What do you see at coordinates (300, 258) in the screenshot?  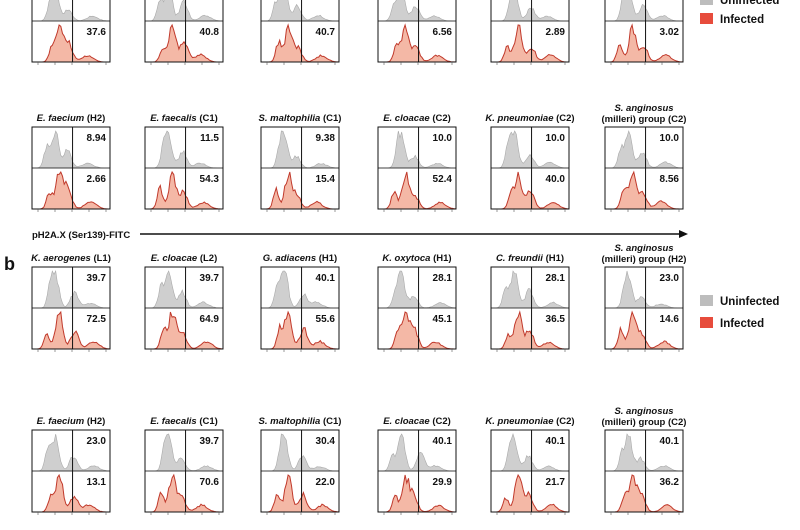 I see `panel-title: G. adiacens (H1)` at bounding box center [300, 258].